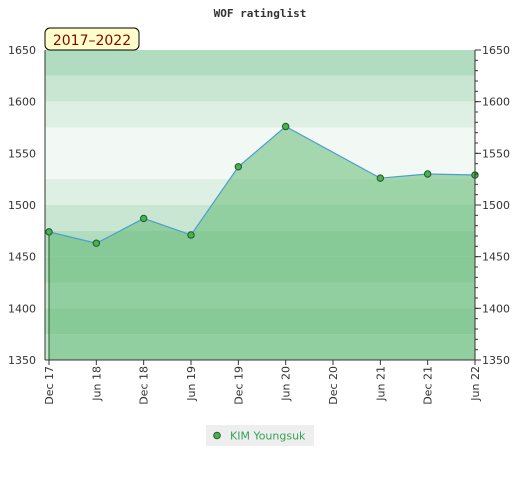 This screenshot has height=480, width=520. I want to click on y-tick-label-left: 1550, so click(22, 153).